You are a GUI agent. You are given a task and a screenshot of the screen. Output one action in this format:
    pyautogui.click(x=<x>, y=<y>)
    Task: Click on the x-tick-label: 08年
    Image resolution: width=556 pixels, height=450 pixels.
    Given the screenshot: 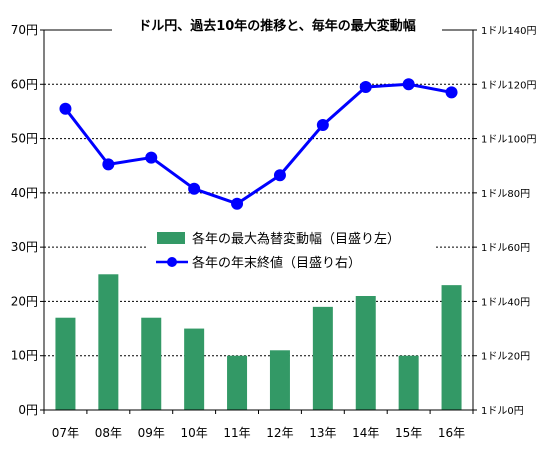 What is the action you would take?
    pyautogui.click(x=108, y=433)
    